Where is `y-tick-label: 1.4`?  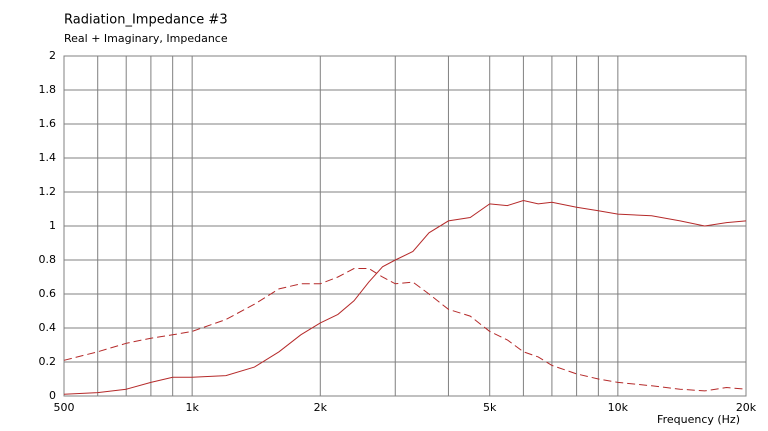 y-tick-label: 1.4 is located at coordinates (48, 157).